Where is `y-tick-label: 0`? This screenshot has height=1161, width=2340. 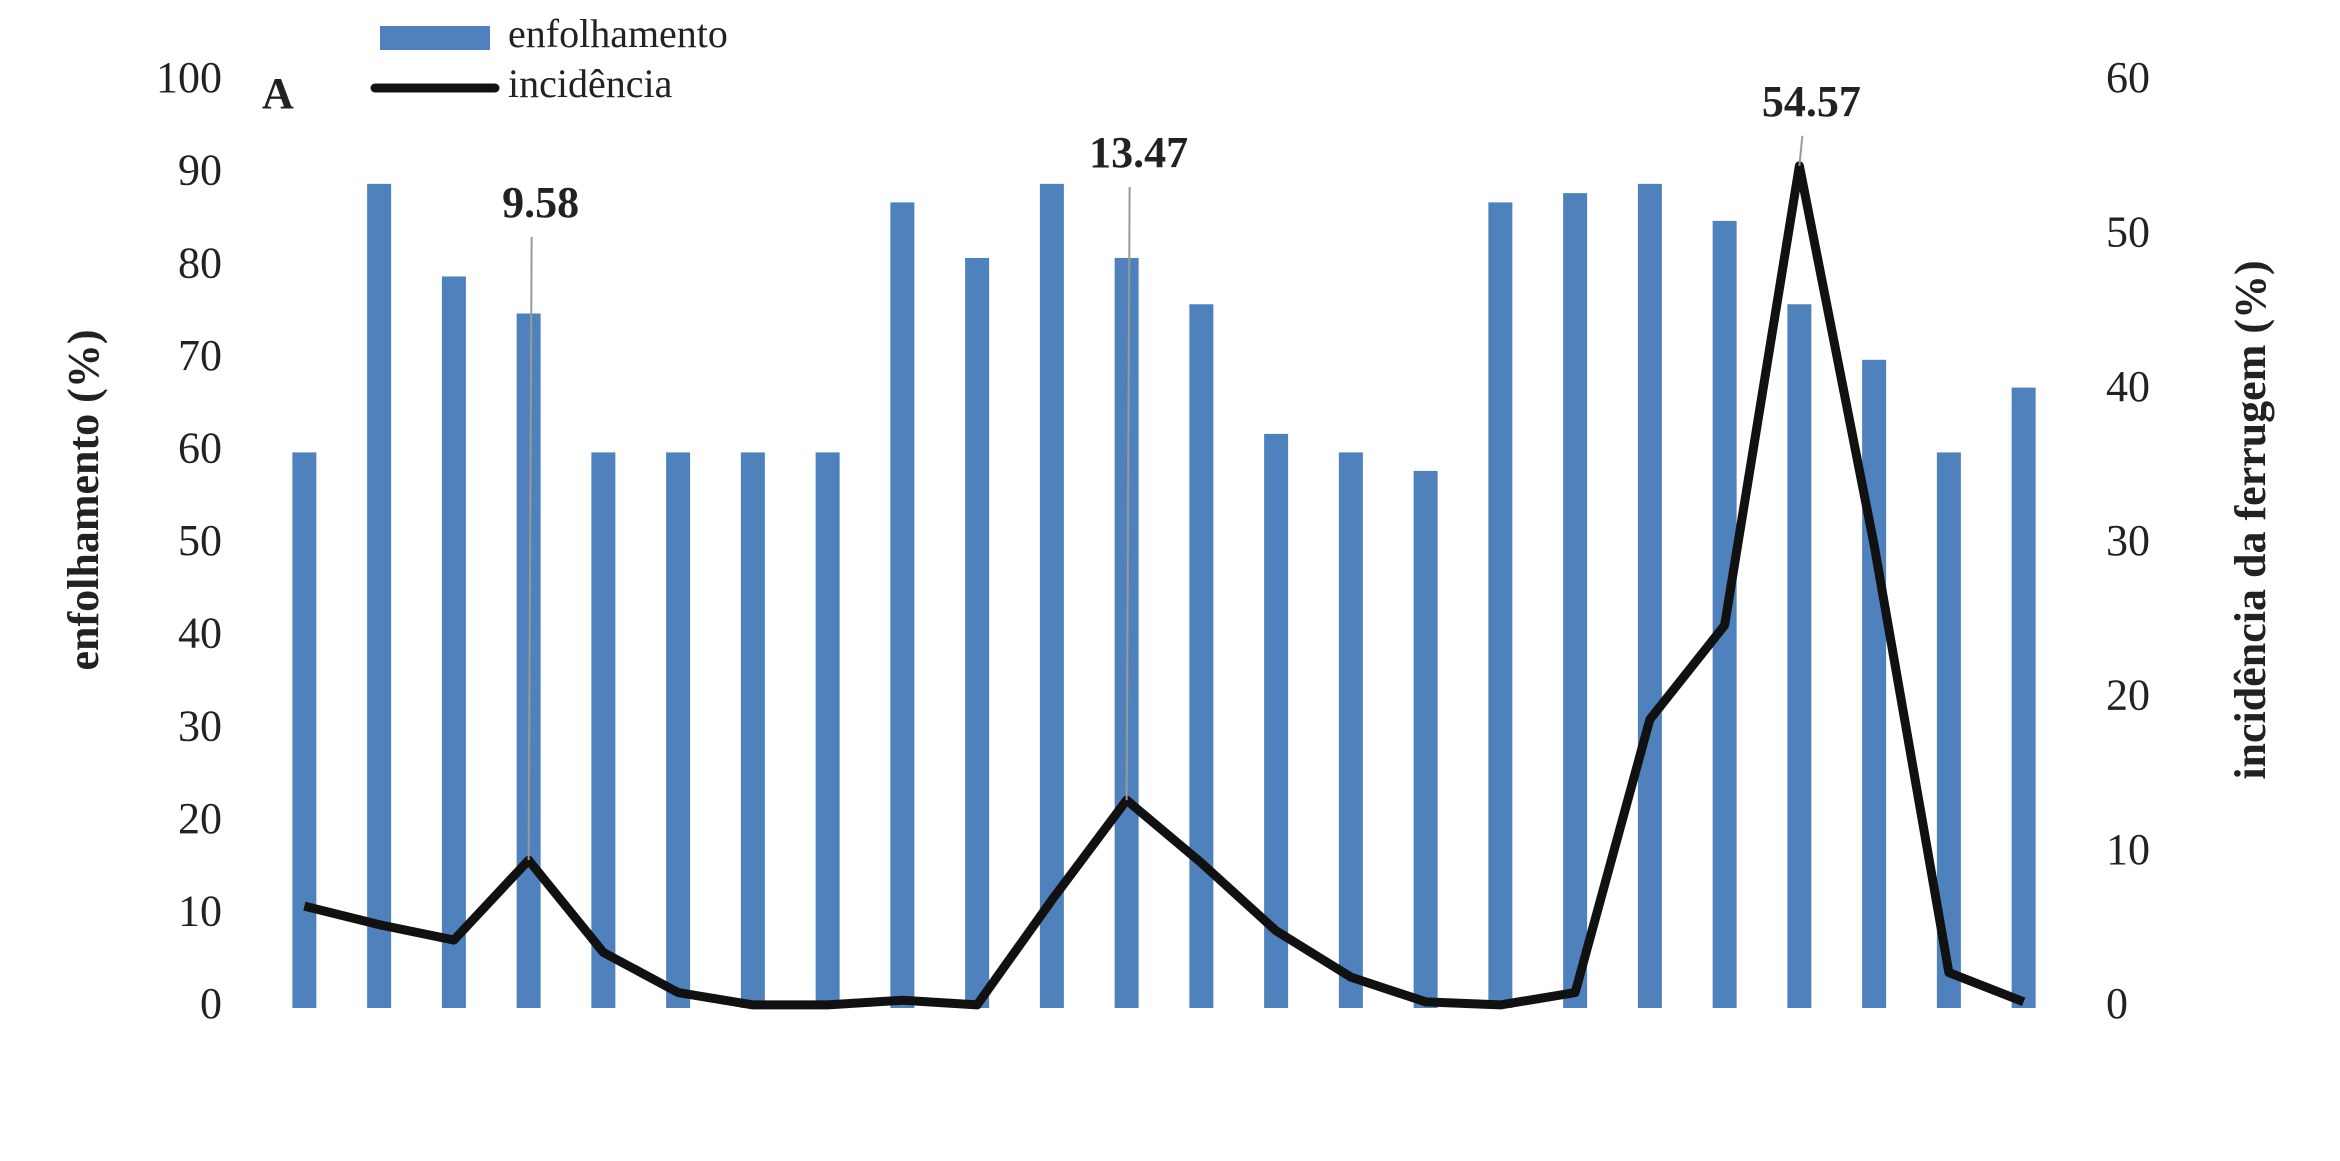
y-tick-label: 0 is located at coordinates (211, 1003).